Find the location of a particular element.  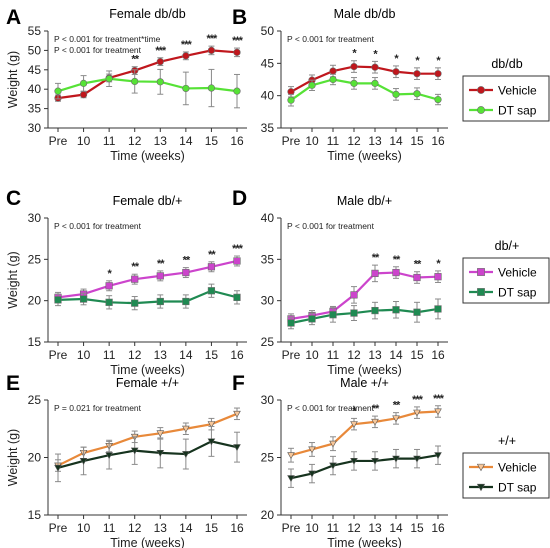

legend-group-title: +/+ is located at coordinates (507, 441).